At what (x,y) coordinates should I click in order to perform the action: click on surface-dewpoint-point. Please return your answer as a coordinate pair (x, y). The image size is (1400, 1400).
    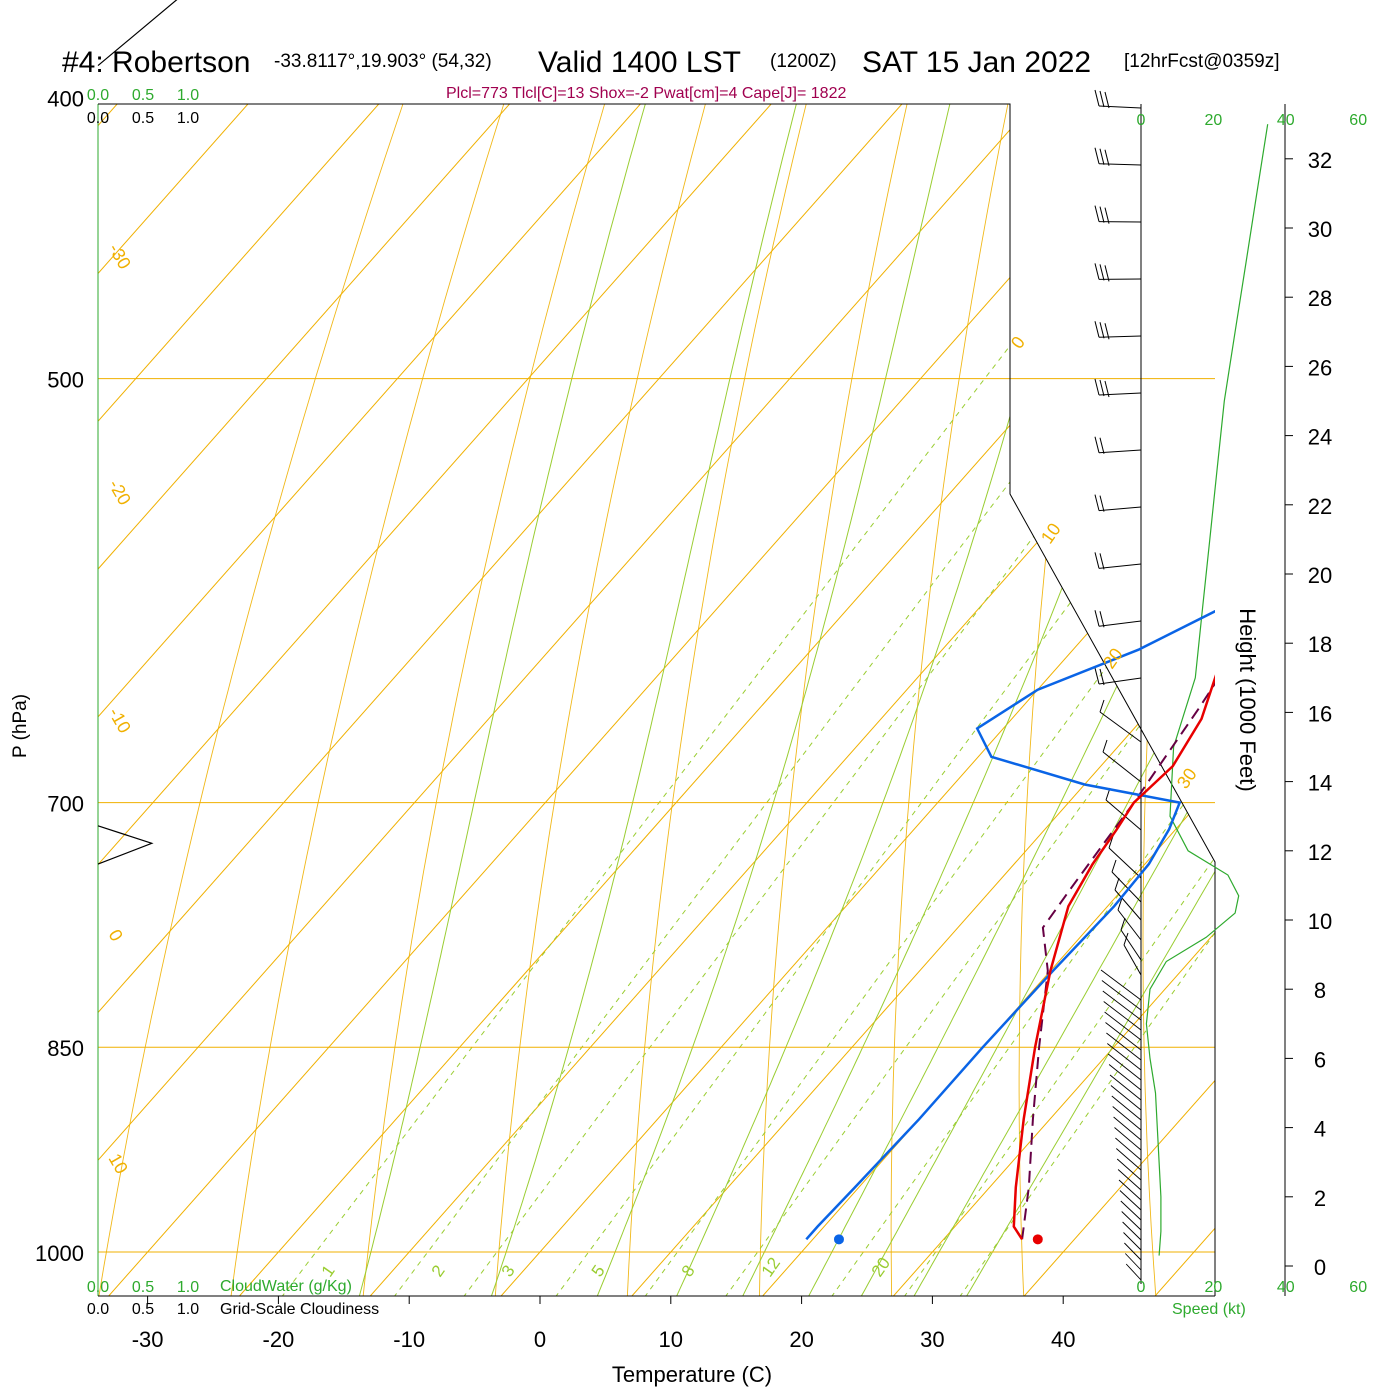
    Looking at the image, I should click on (838, 1239).